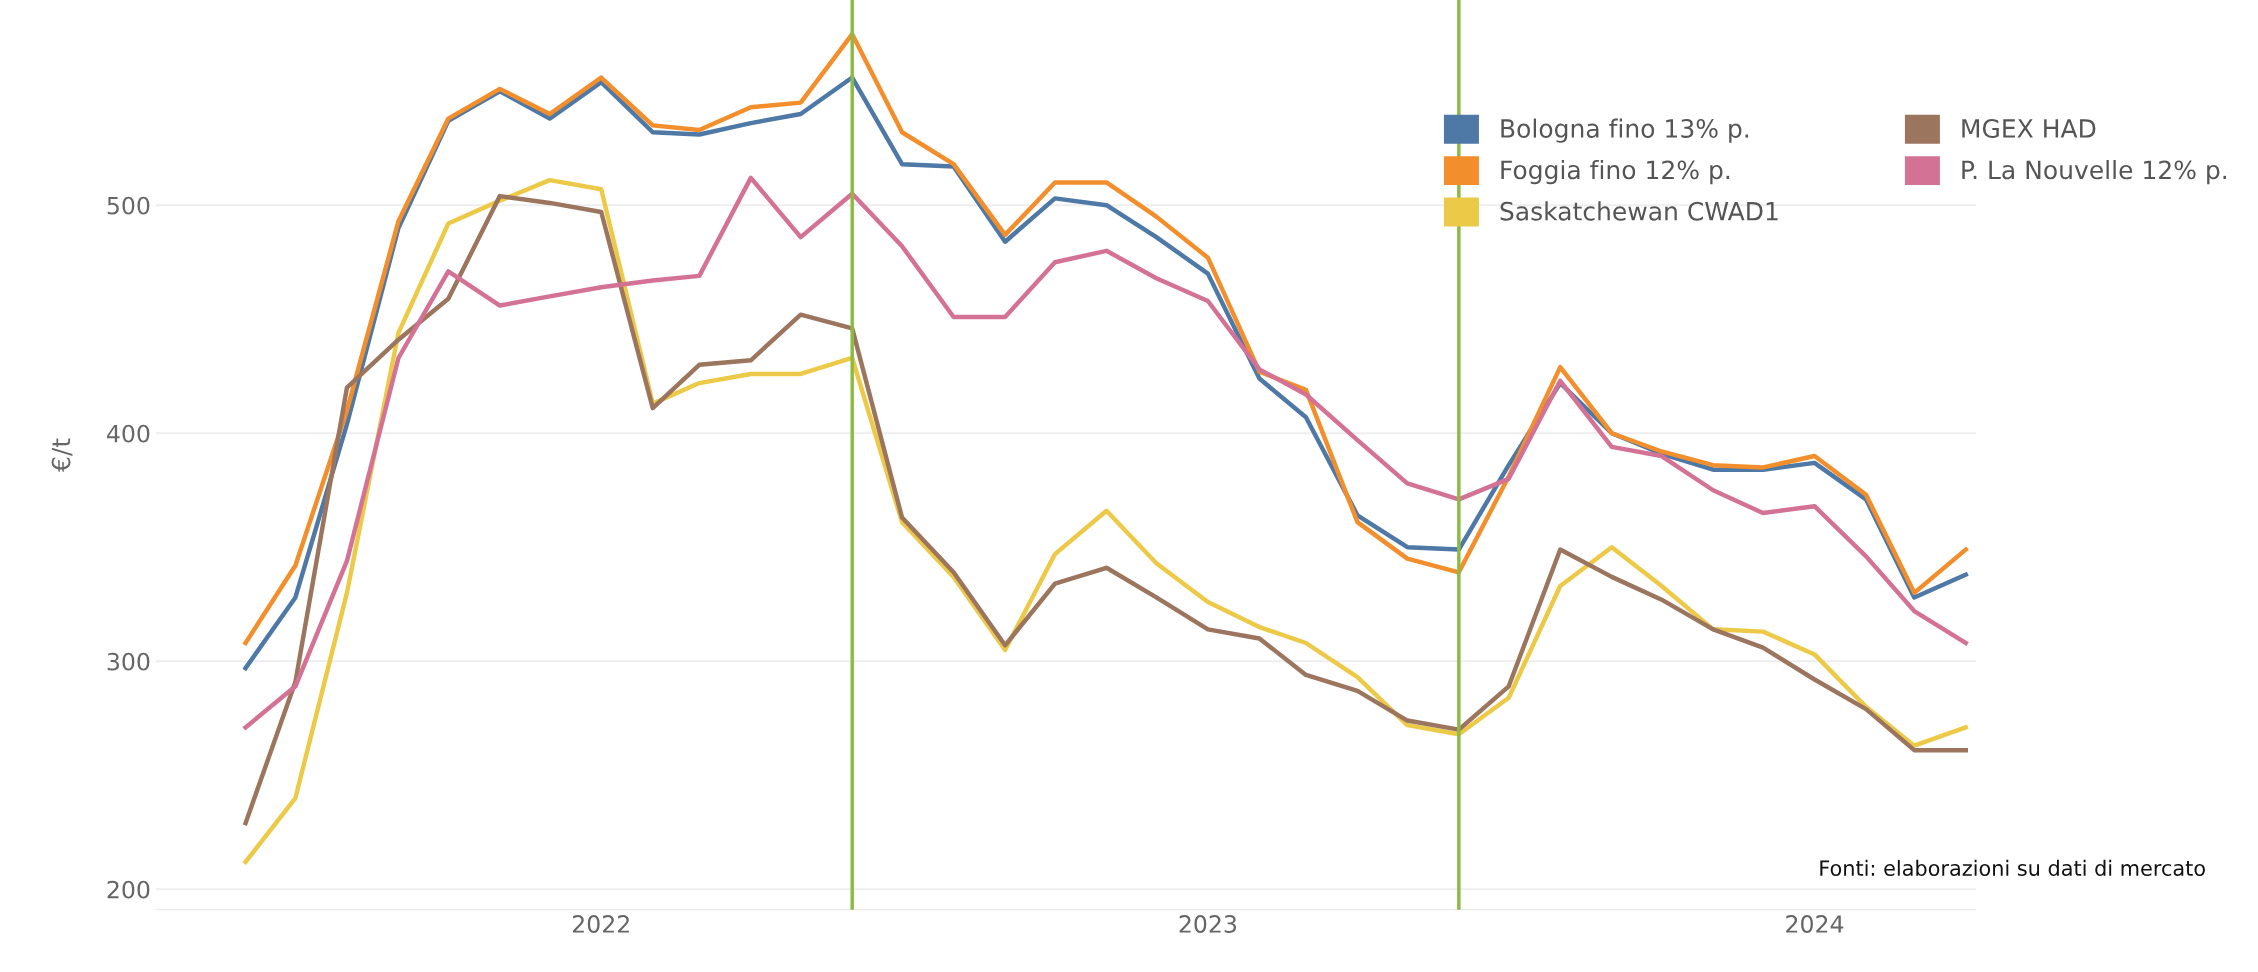 The width and height of the screenshot is (2258, 972). What do you see at coordinates (1625, 130) in the screenshot?
I see `legend-label: Bologna fino 13% p.` at bounding box center [1625, 130].